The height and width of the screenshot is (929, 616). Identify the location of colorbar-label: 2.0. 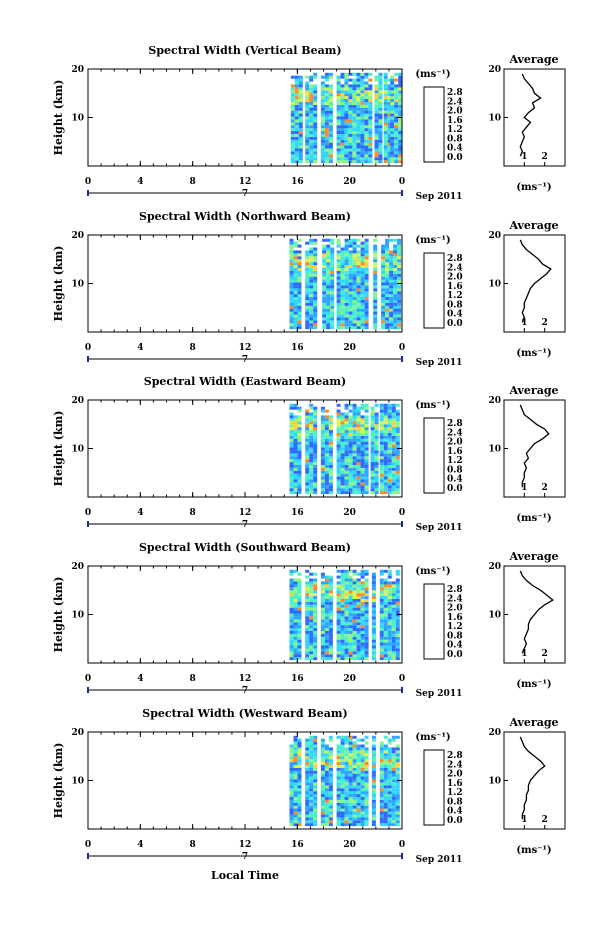
(455, 443).